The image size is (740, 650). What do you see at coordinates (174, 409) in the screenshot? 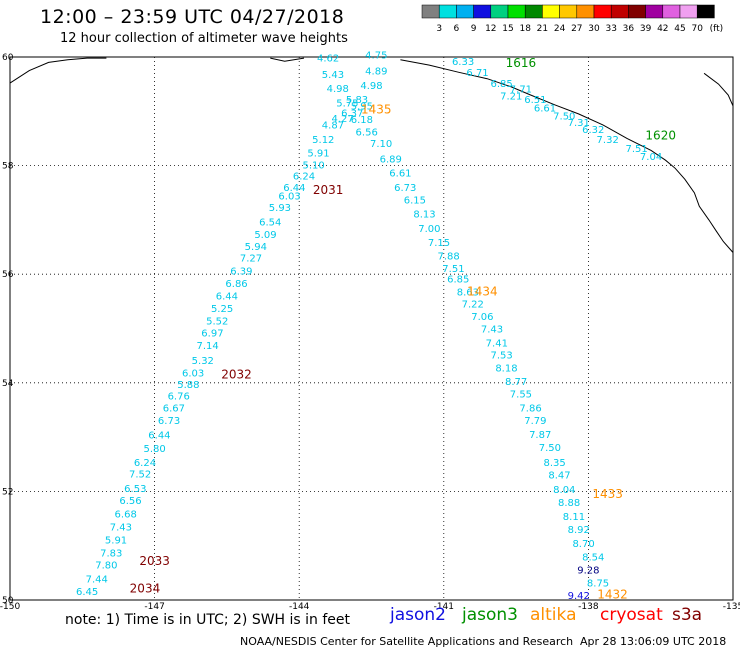
I see `swh-value: 6.67` at bounding box center [174, 409].